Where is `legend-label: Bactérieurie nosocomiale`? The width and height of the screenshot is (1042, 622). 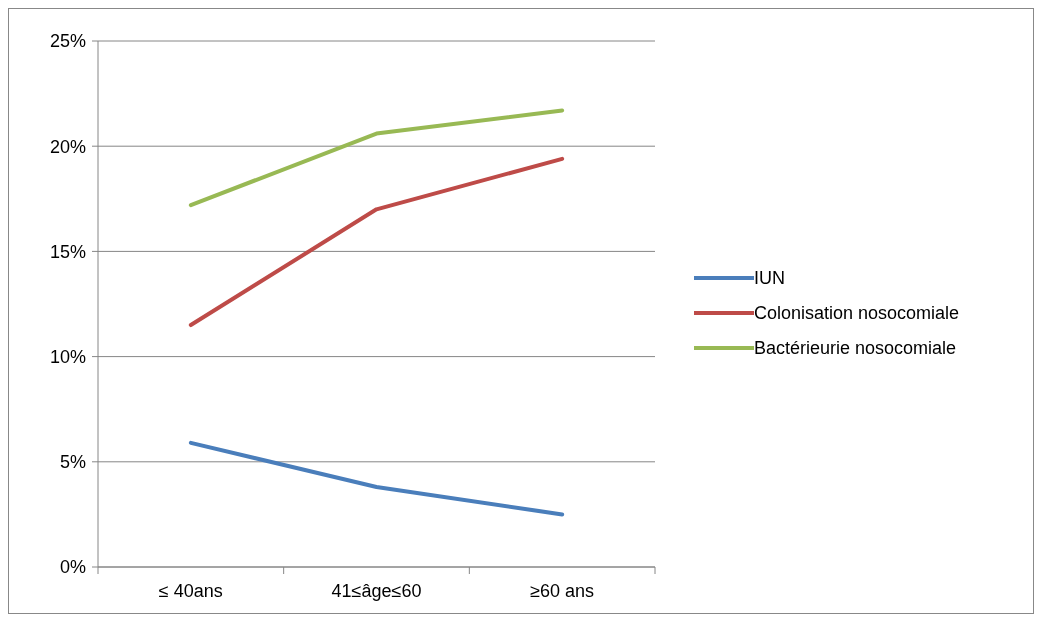 legend-label: Bactérieurie nosocomiale is located at coordinates (855, 348).